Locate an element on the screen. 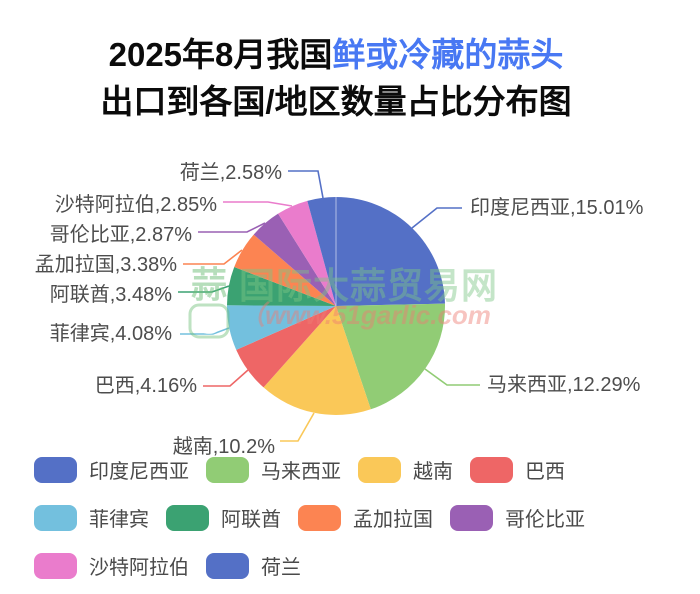 The width and height of the screenshot is (700, 594). legend-label-netherlands: 荷兰 is located at coordinates (281, 568).